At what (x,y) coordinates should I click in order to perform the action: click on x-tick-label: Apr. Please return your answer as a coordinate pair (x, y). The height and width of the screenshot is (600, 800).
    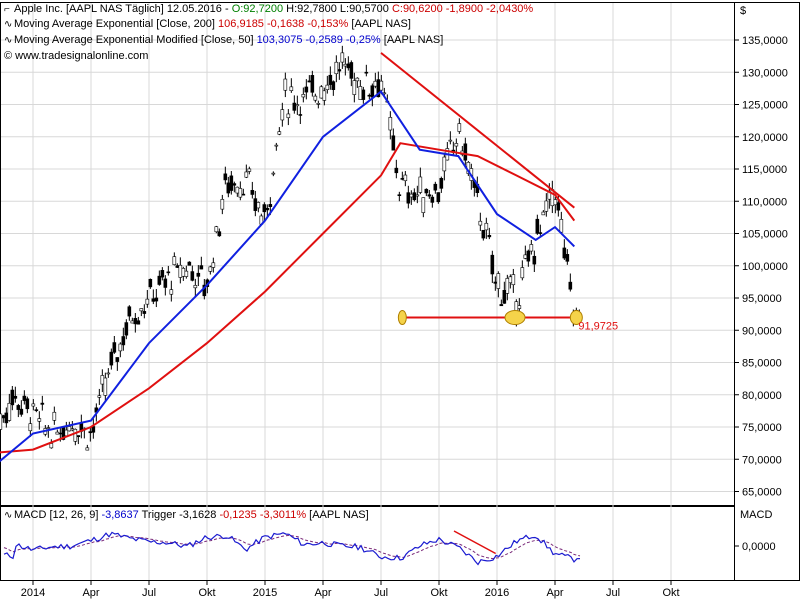
    Looking at the image, I should click on (90, 593).